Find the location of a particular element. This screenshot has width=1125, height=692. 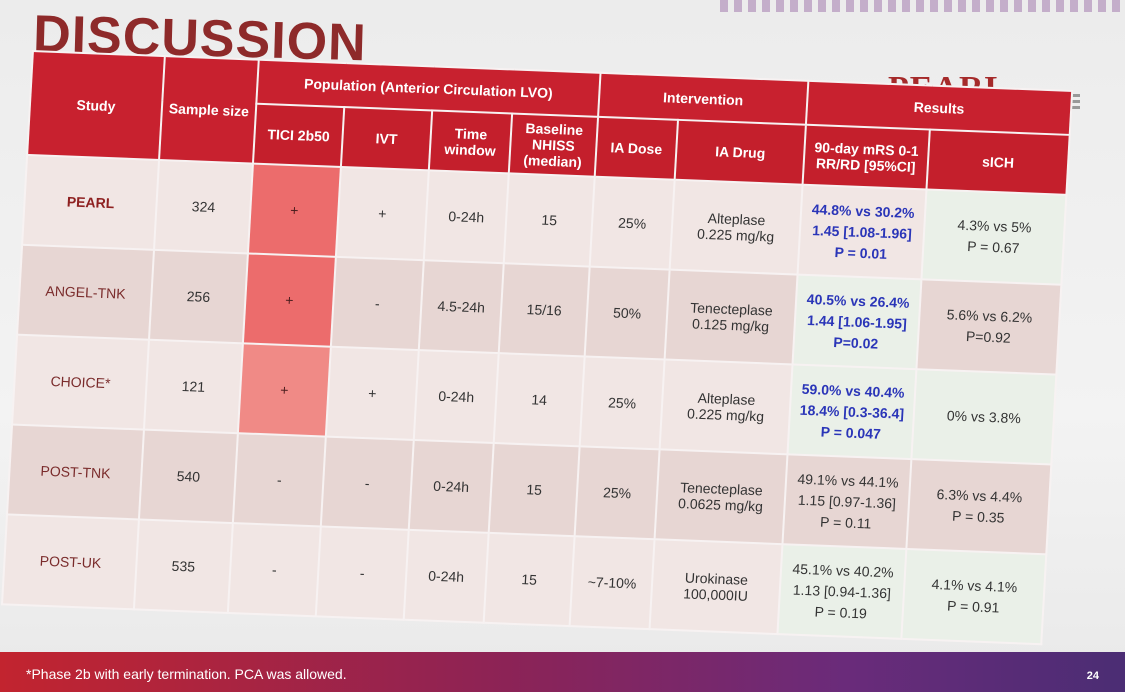

cell-sich: 5.6% vs 6.2% P=0.92 is located at coordinates (989, 327).